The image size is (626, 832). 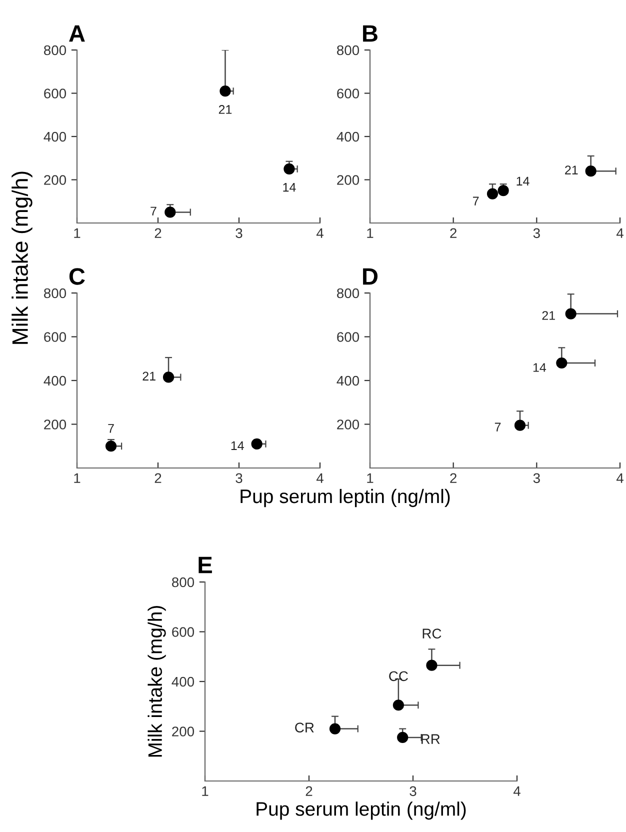 What do you see at coordinates (432, 633) in the screenshot?
I see `annotation: RC` at bounding box center [432, 633].